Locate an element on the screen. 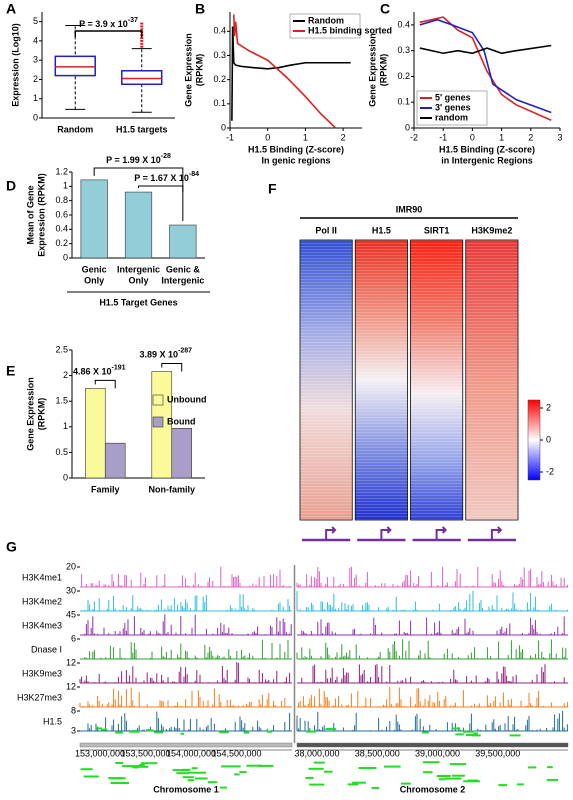  panel-letter: G is located at coordinates (11, 547).